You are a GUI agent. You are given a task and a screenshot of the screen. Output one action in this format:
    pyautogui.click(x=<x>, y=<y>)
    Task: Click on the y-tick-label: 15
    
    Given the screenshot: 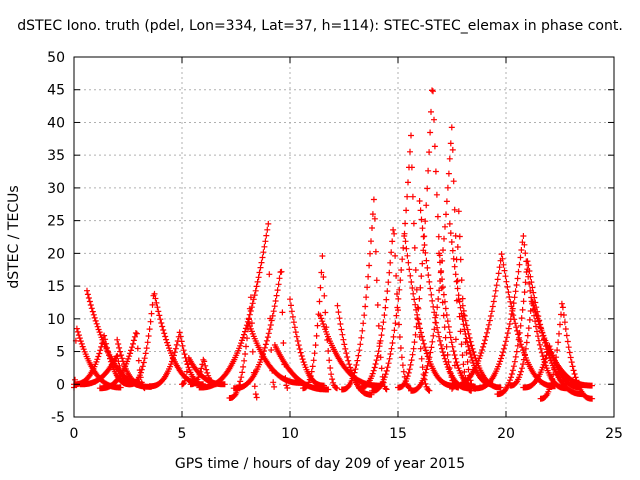 What is the action you would take?
    pyautogui.click(x=56, y=287)
    